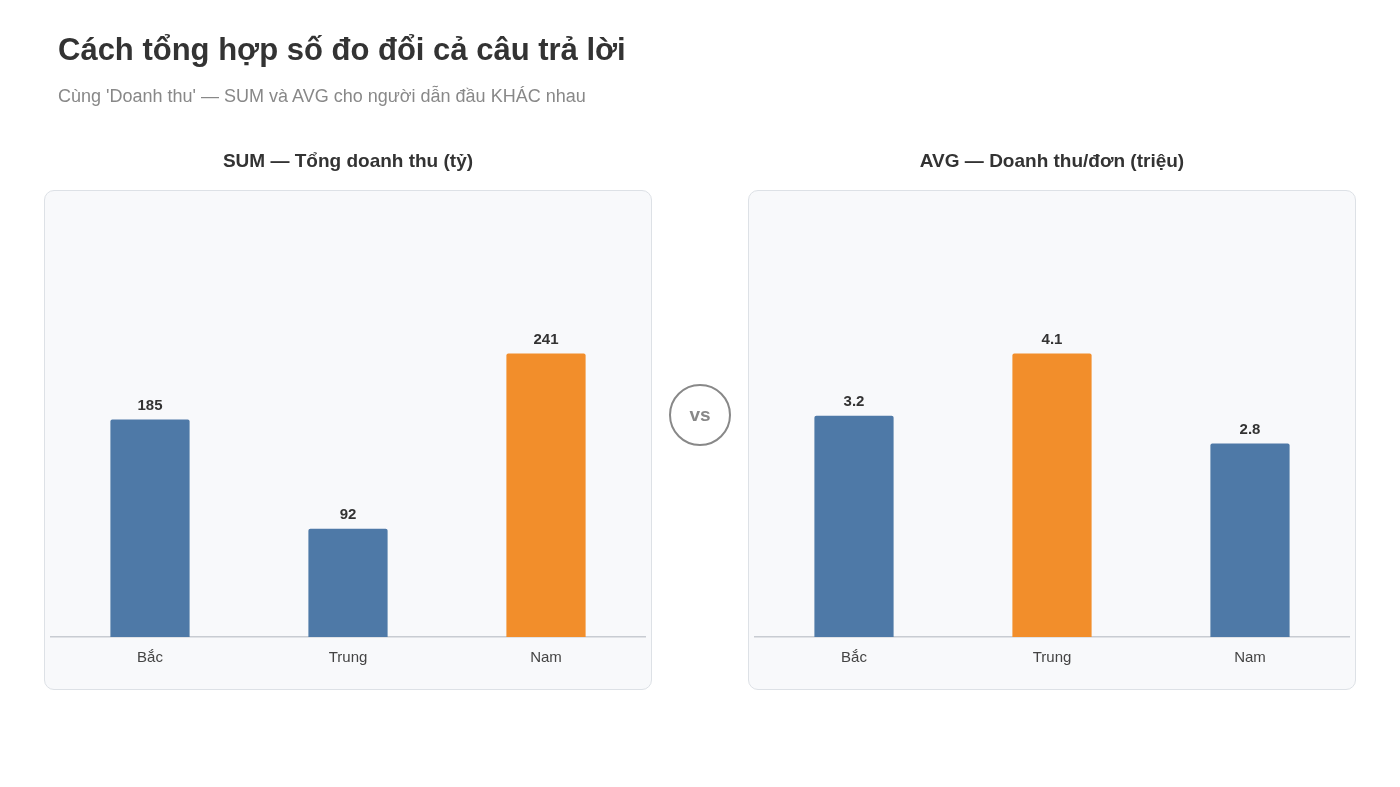 Image resolution: width=1400 pixels, height=787 pixels. Describe the element at coordinates (1052, 339) in the screenshot. I see `data-label: 4.1` at that location.